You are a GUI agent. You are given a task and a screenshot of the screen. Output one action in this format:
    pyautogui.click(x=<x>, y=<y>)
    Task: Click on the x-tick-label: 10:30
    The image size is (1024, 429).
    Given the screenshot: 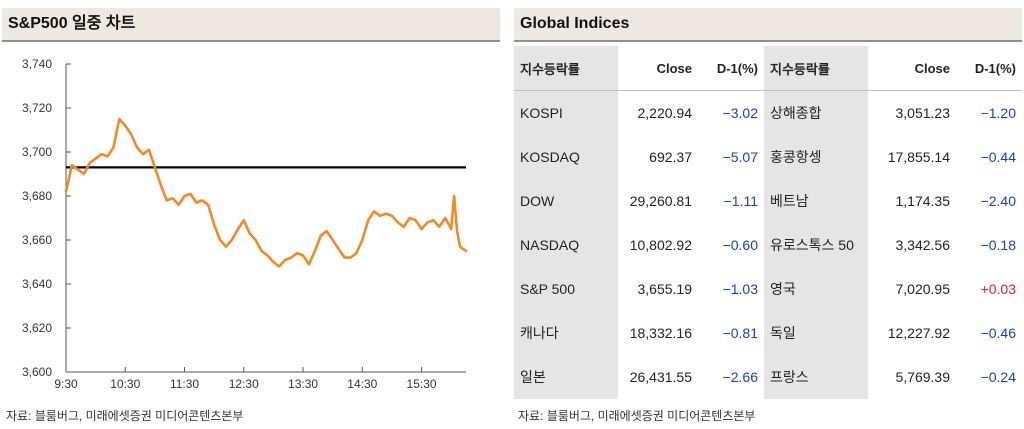 What is the action you would take?
    pyautogui.click(x=125, y=384)
    